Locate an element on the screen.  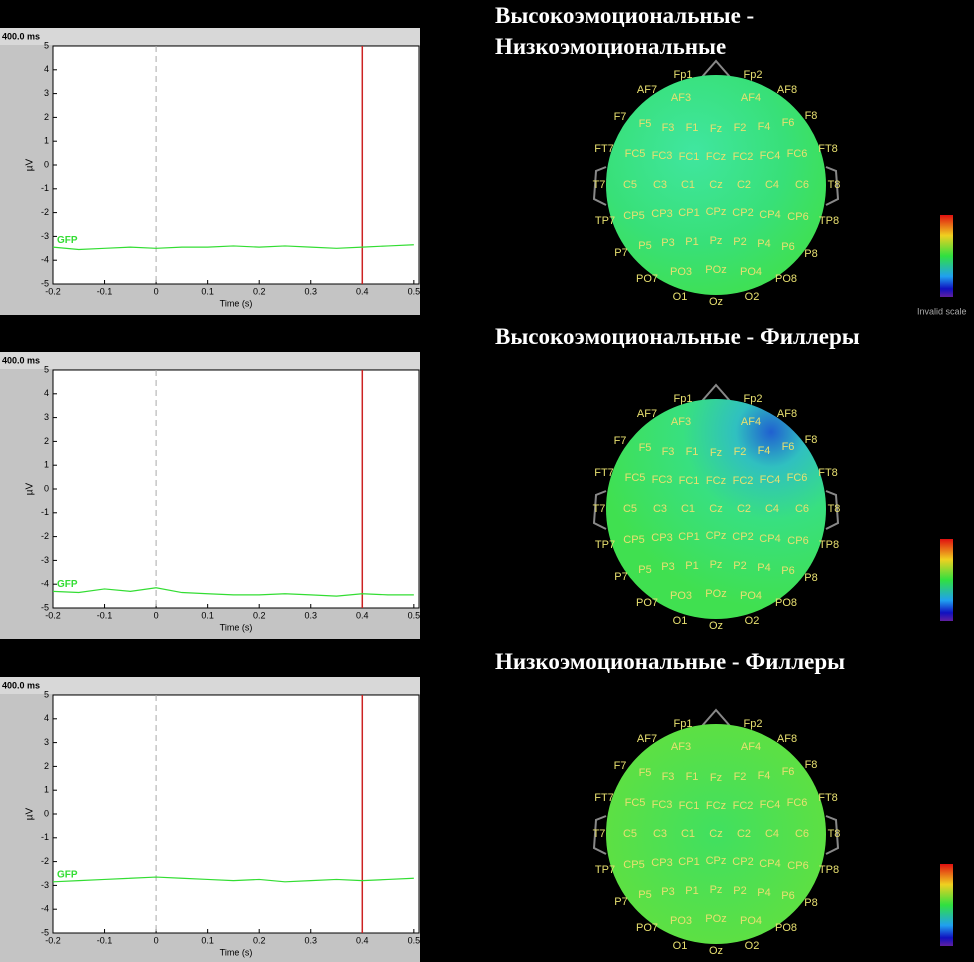
electrode-label: F8 is located at coordinates (811, 440).